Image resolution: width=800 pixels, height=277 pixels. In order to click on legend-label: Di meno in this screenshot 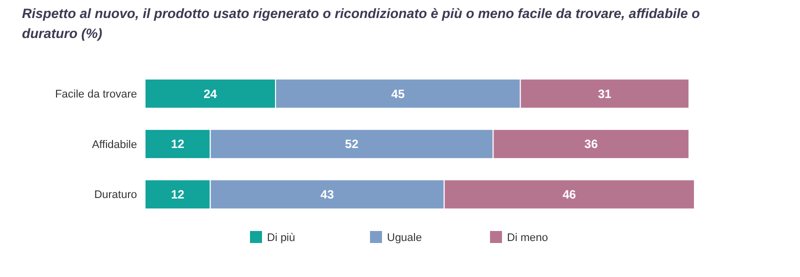, I will do `click(527, 238)`.